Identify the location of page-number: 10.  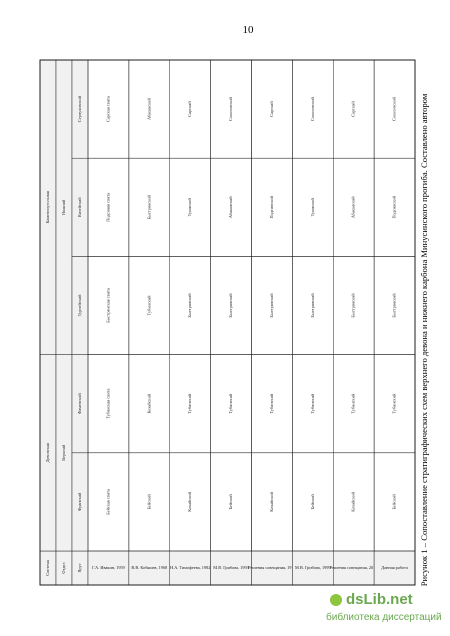
(249, 30).